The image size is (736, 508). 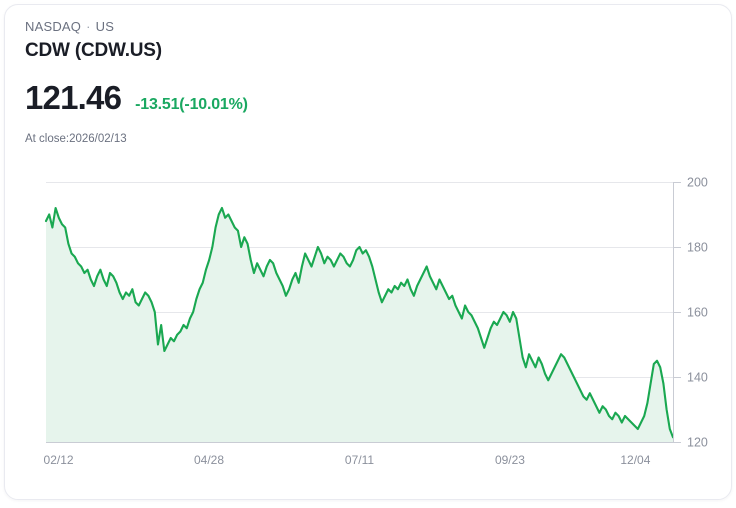 I want to click on region-label: US, so click(x=105, y=26).